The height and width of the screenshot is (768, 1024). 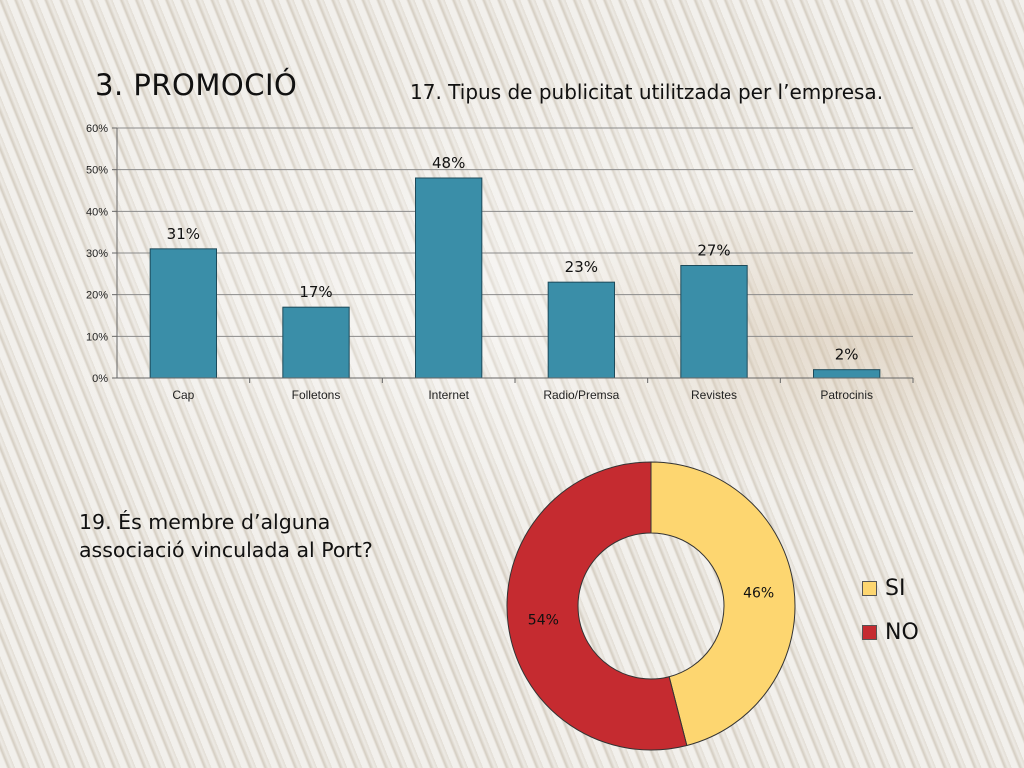 What do you see at coordinates (316, 342) in the screenshot?
I see `bar-folletons` at bounding box center [316, 342].